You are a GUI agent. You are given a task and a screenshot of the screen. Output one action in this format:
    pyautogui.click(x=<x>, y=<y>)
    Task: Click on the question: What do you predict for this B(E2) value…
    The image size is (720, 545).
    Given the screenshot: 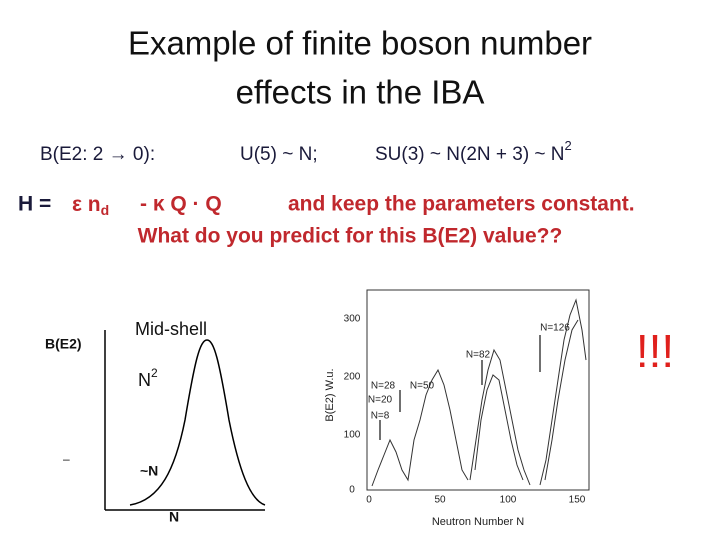 What is the action you would take?
    pyautogui.click(x=350, y=236)
    